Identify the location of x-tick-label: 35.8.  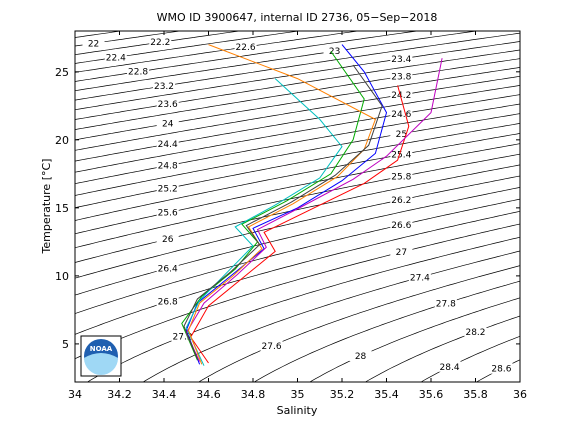
(475, 394).